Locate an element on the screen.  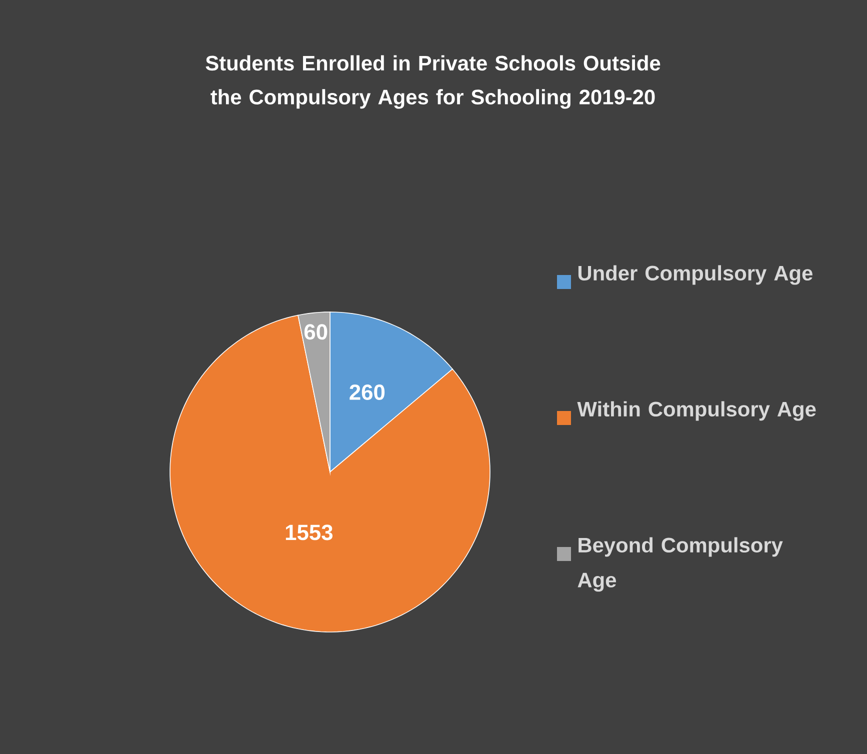
legend-label: Under Compulsory Age is located at coordinates (695, 275).